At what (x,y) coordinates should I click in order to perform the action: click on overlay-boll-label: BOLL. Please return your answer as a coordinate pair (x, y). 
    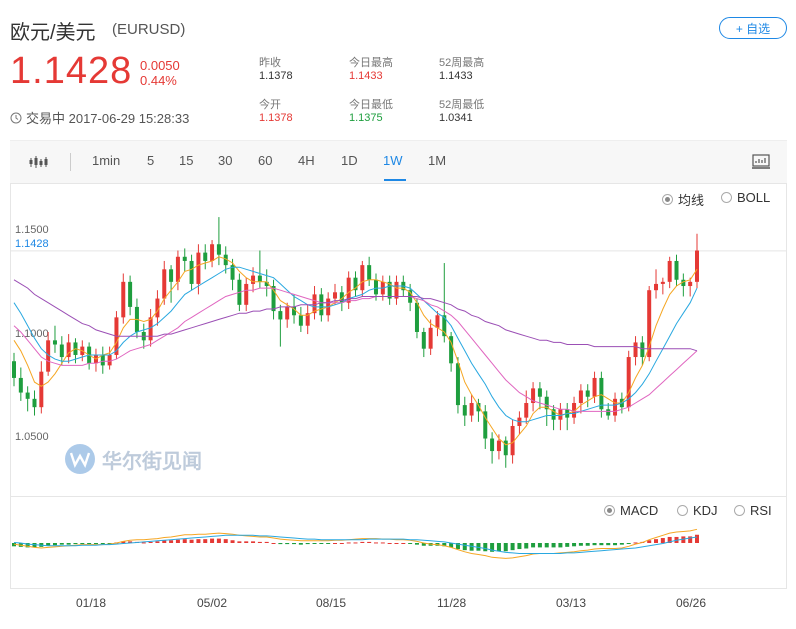
    Looking at the image, I should click on (754, 197).